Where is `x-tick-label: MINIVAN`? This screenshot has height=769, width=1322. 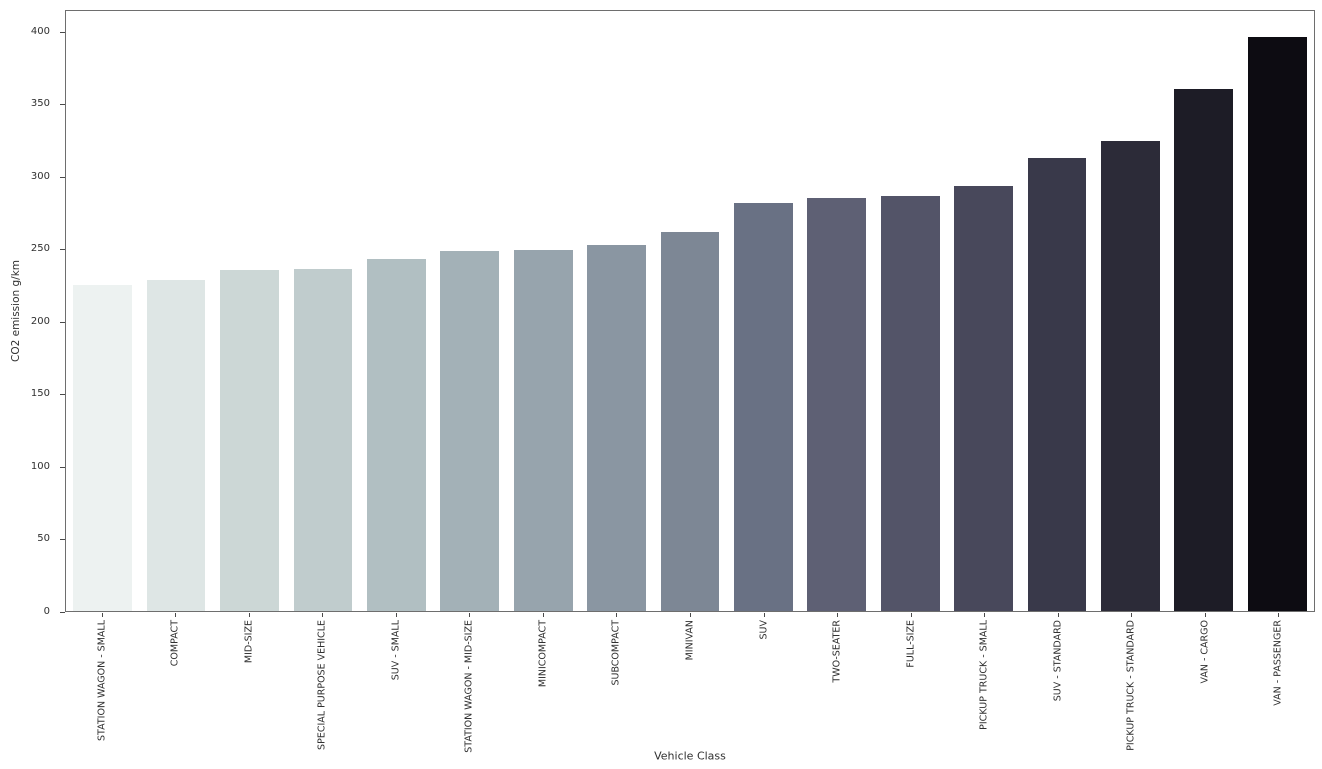 x-tick-label: MINIVAN is located at coordinates (690, 640).